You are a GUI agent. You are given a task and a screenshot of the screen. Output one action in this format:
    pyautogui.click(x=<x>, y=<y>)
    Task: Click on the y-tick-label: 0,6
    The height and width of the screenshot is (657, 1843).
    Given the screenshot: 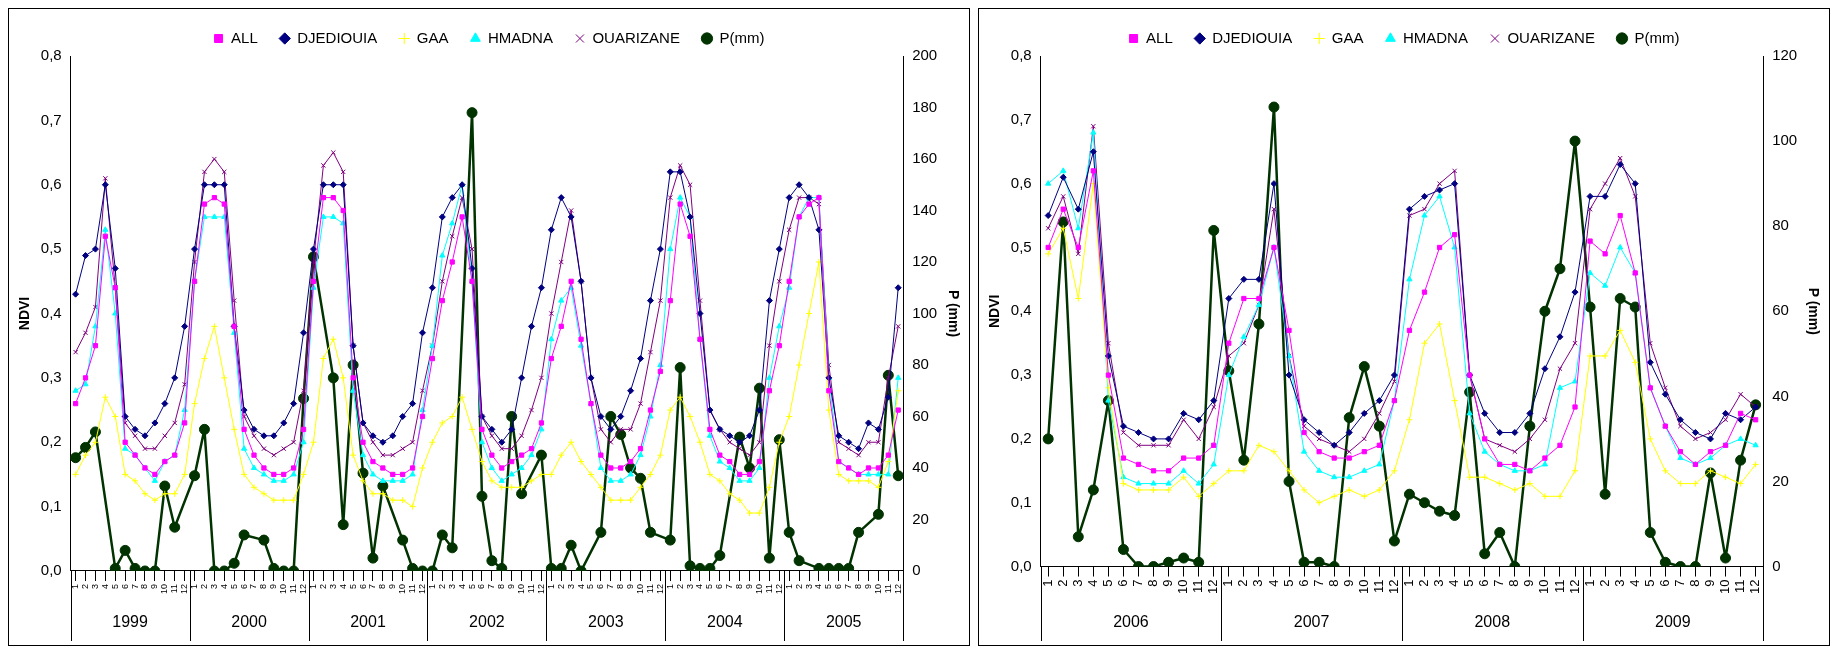 What is the action you would take?
    pyautogui.click(x=51, y=183)
    